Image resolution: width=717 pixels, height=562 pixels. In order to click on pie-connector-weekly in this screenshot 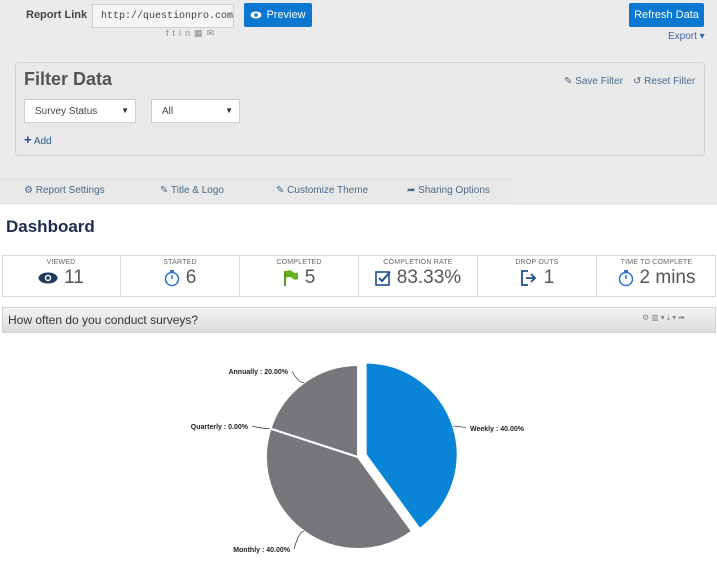, I will do `click(460, 427)`.